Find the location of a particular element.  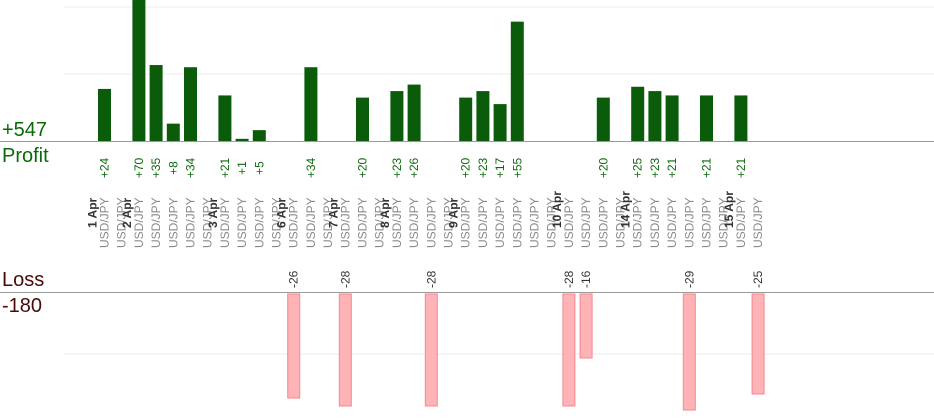

profit-label: Profit is located at coordinates (25, 156).